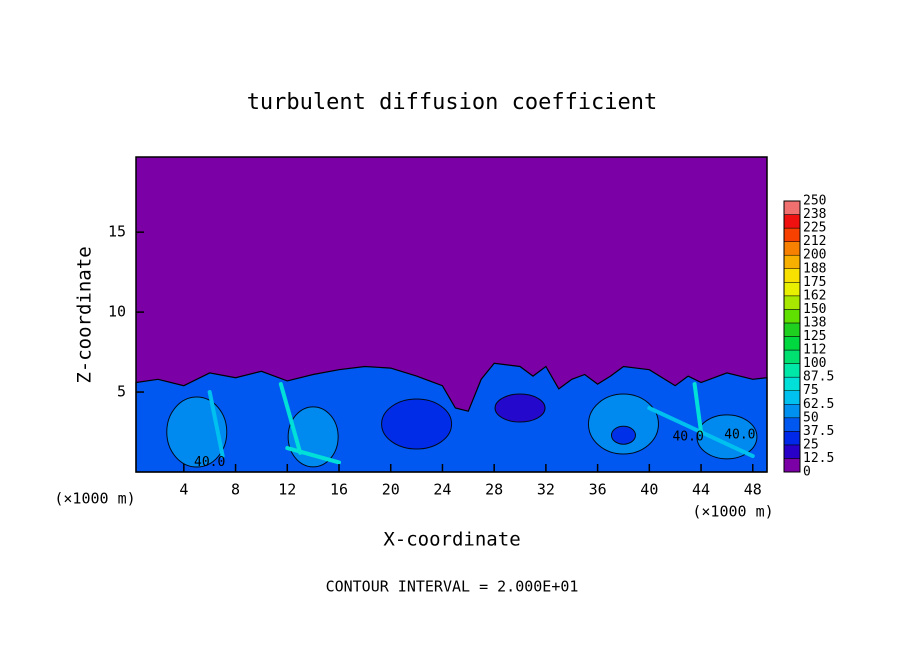 The image size is (904, 654). What do you see at coordinates (814, 241) in the screenshot?
I see `colorbar-label: 212` at bounding box center [814, 241].